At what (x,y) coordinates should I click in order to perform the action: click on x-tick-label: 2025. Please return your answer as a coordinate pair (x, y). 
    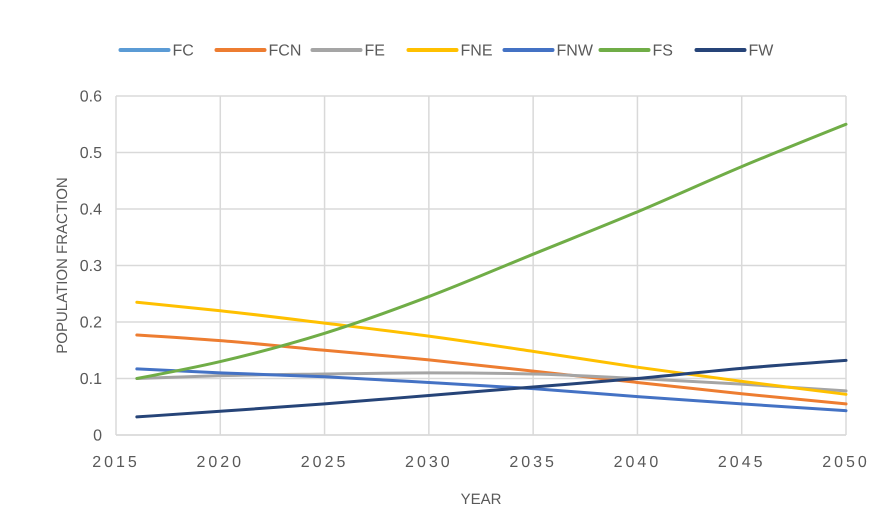
    Looking at the image, I should click on (324, 462).